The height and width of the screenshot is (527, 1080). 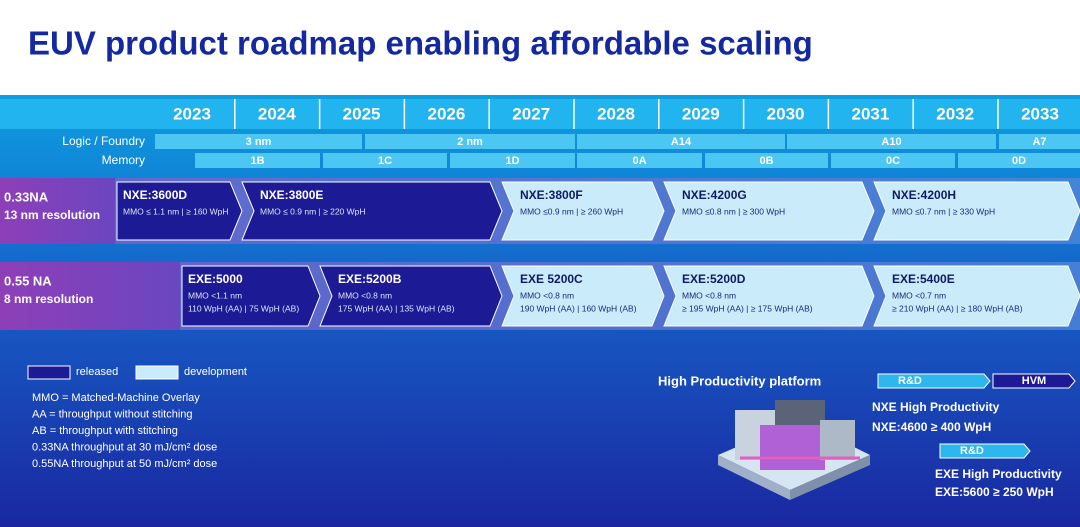 I want to click on product-spec: ≥ 195 WpH (AA) | ≥ 175 WpH (AB), so click(x=747, y=308).